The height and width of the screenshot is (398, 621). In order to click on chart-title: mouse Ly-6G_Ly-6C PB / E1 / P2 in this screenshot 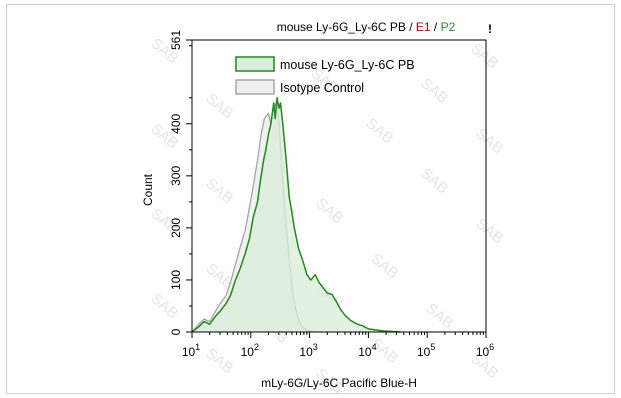, I will do `click(366, 27)`.